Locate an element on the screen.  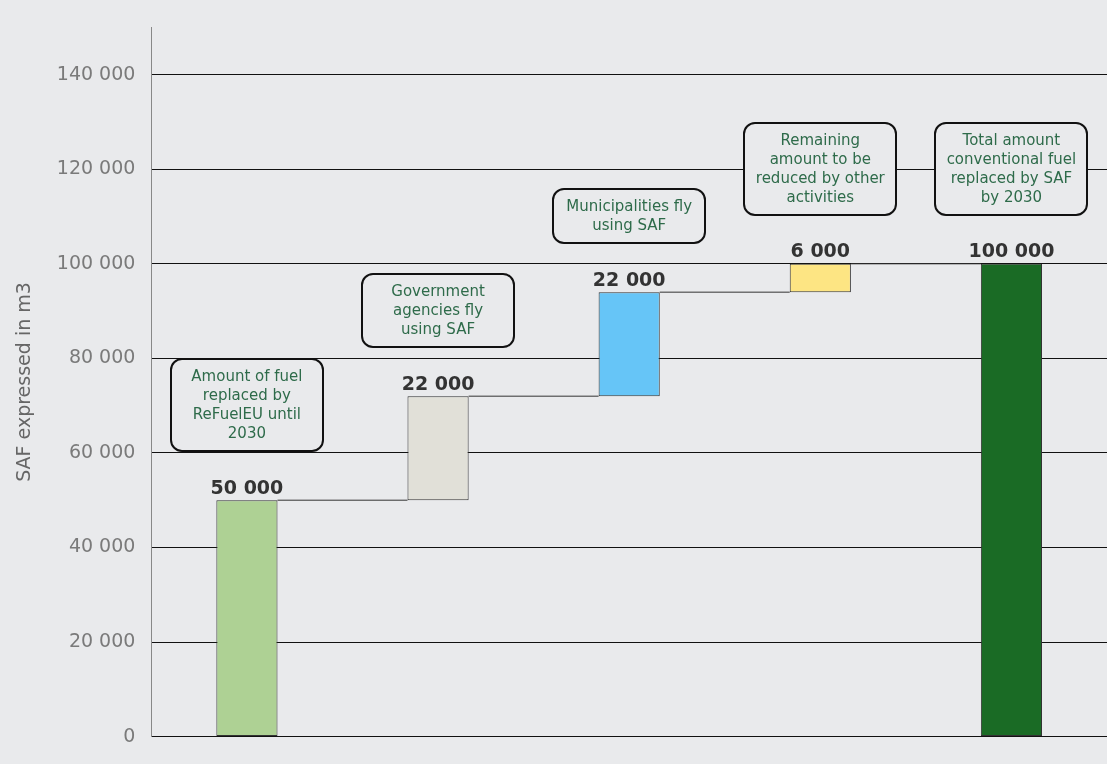
callout-box: Remaining amount to be reduced by other activities is located at coordinates (820, 168).